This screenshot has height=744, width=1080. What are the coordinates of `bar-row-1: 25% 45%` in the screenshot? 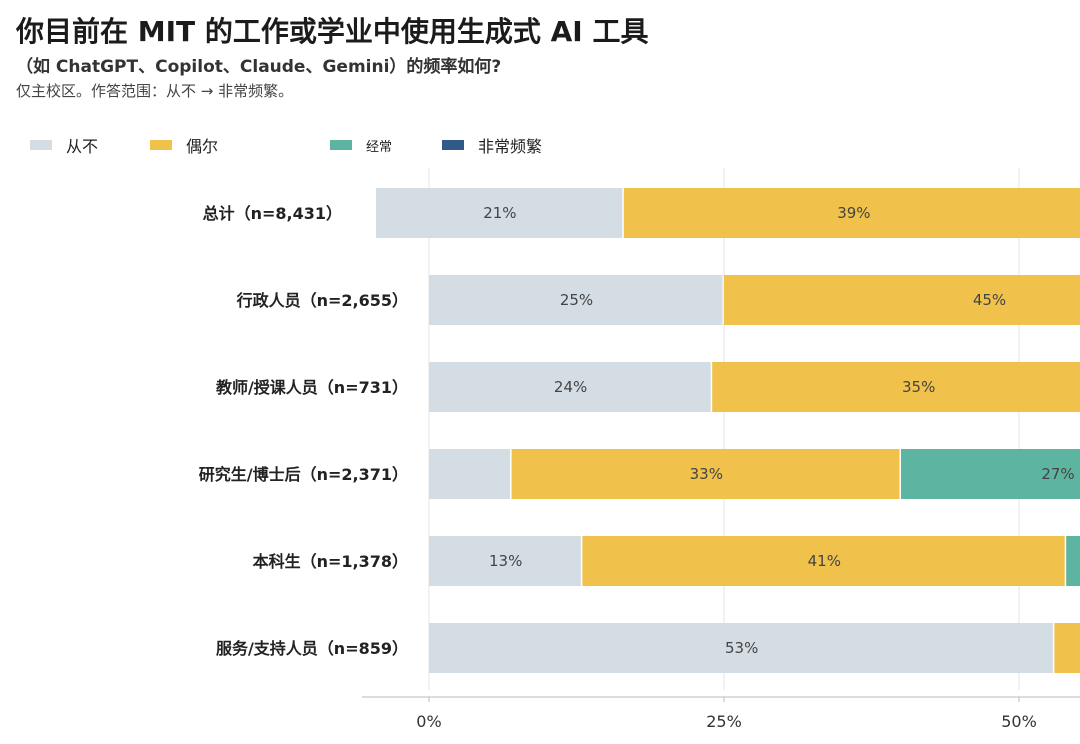 It's located at (754, 300).